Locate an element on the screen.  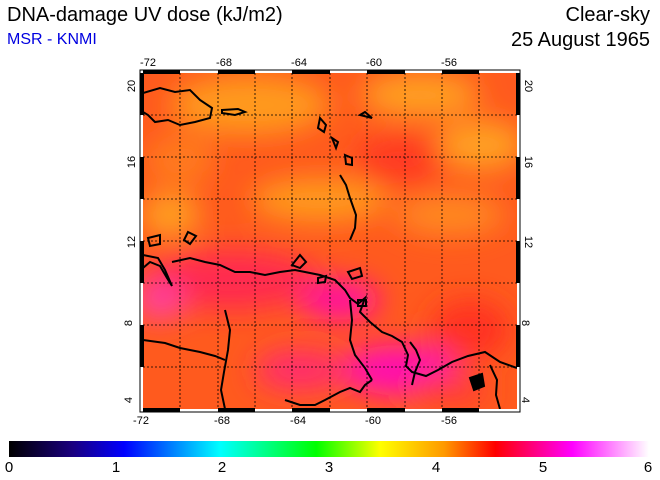
colorbar-label: 2 is located at coordinates (222, 467).